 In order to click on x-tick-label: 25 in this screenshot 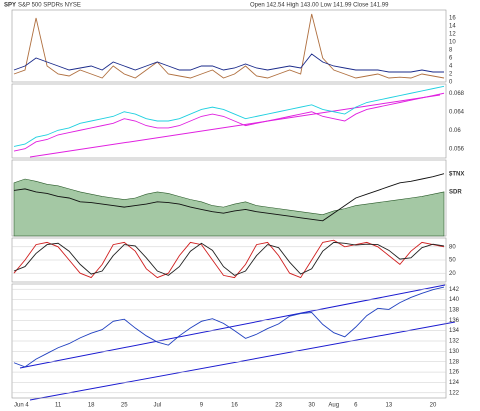, I will do `click(124, 406)`.